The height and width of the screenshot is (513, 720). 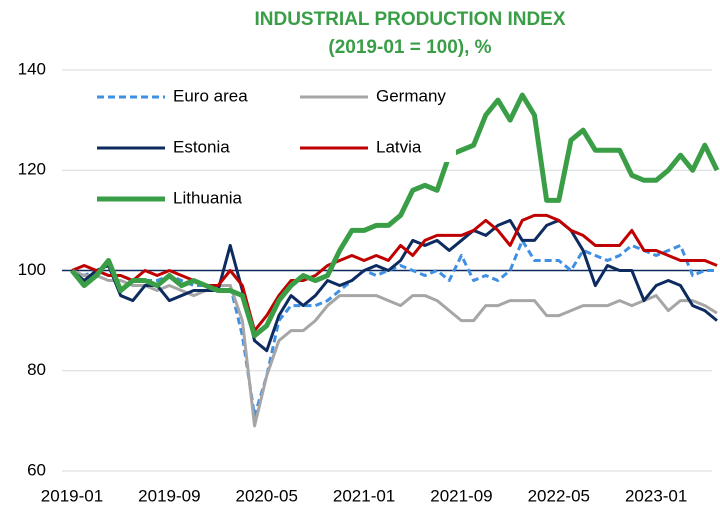 What do you see at coordinates (32, 269) in the screenshot?
I see `y-tick-label: 100` at bounding box center [32, 269].